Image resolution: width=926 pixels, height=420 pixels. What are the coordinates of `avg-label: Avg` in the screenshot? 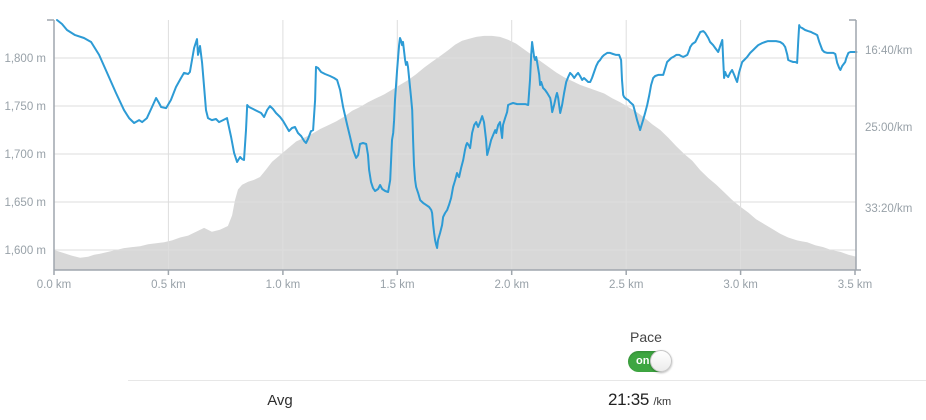 It's located at (280, 400).